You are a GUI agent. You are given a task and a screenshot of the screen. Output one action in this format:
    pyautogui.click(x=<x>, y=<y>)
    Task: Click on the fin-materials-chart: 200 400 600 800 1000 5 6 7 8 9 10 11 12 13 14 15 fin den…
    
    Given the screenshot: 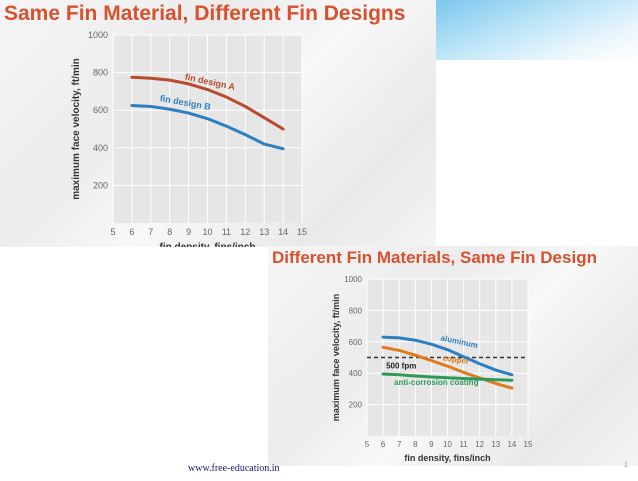 What is the action you would take?
    pyautogui.click(x=432, y=369)
    